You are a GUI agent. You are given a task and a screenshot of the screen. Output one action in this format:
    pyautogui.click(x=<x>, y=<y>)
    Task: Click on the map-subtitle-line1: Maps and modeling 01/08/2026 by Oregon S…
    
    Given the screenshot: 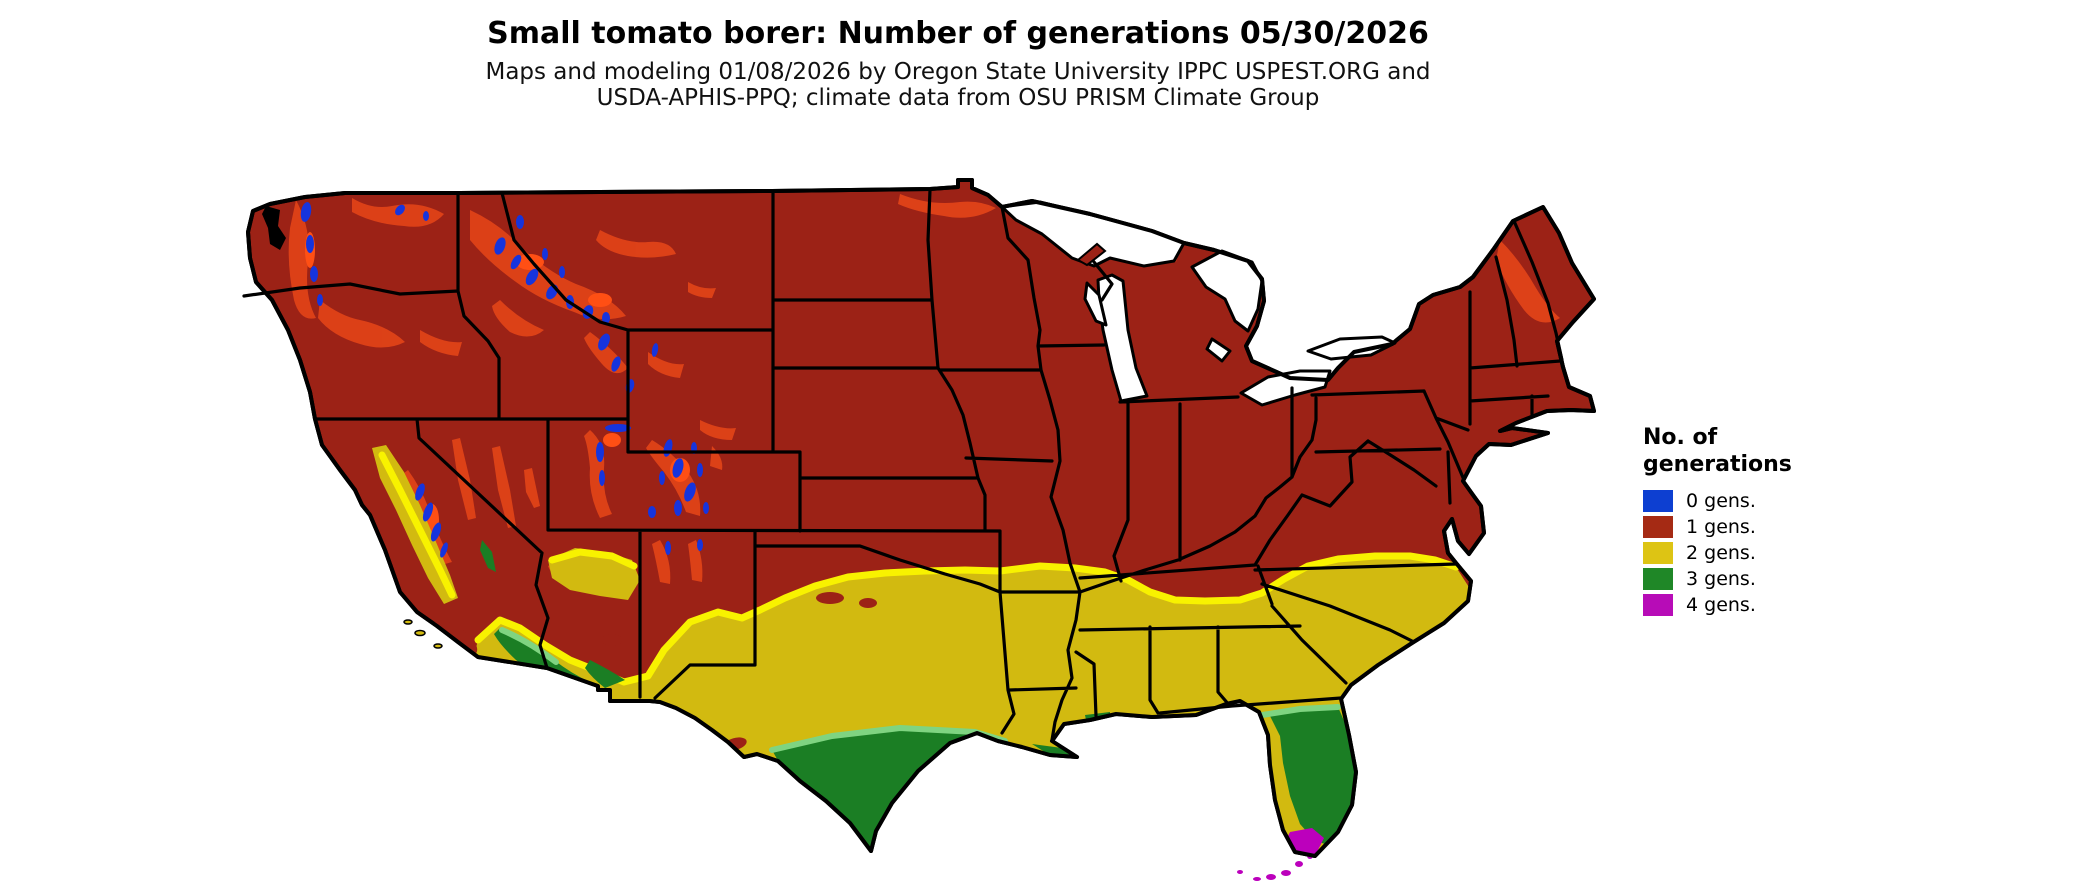 What is the action you would take?
    pyautogui.click(x=958, y=72)
    